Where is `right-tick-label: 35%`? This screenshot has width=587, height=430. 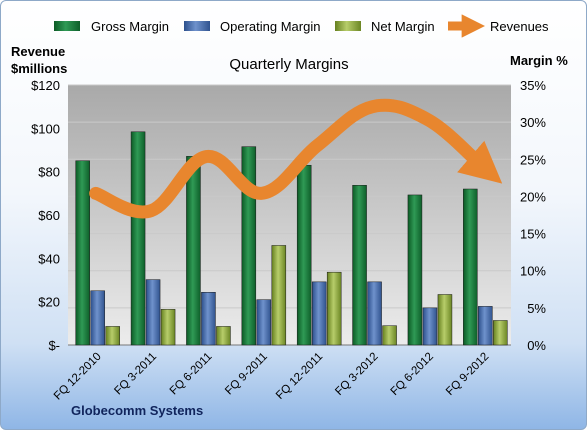
right-tick-label: 35% is located at coordinates (533, 85).